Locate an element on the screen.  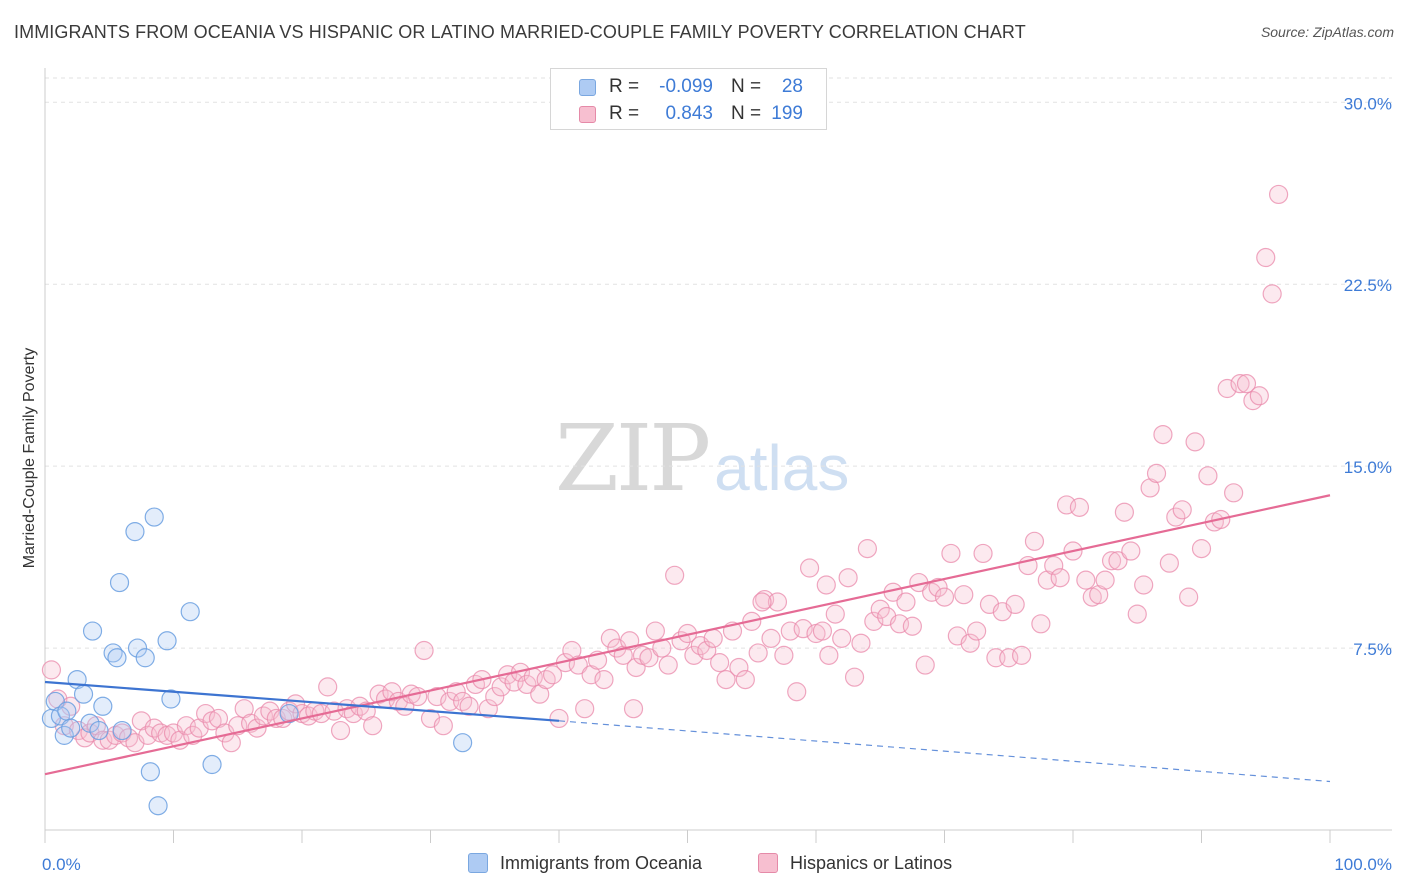
trend-line-oceania is located at coordinates (302, 701).